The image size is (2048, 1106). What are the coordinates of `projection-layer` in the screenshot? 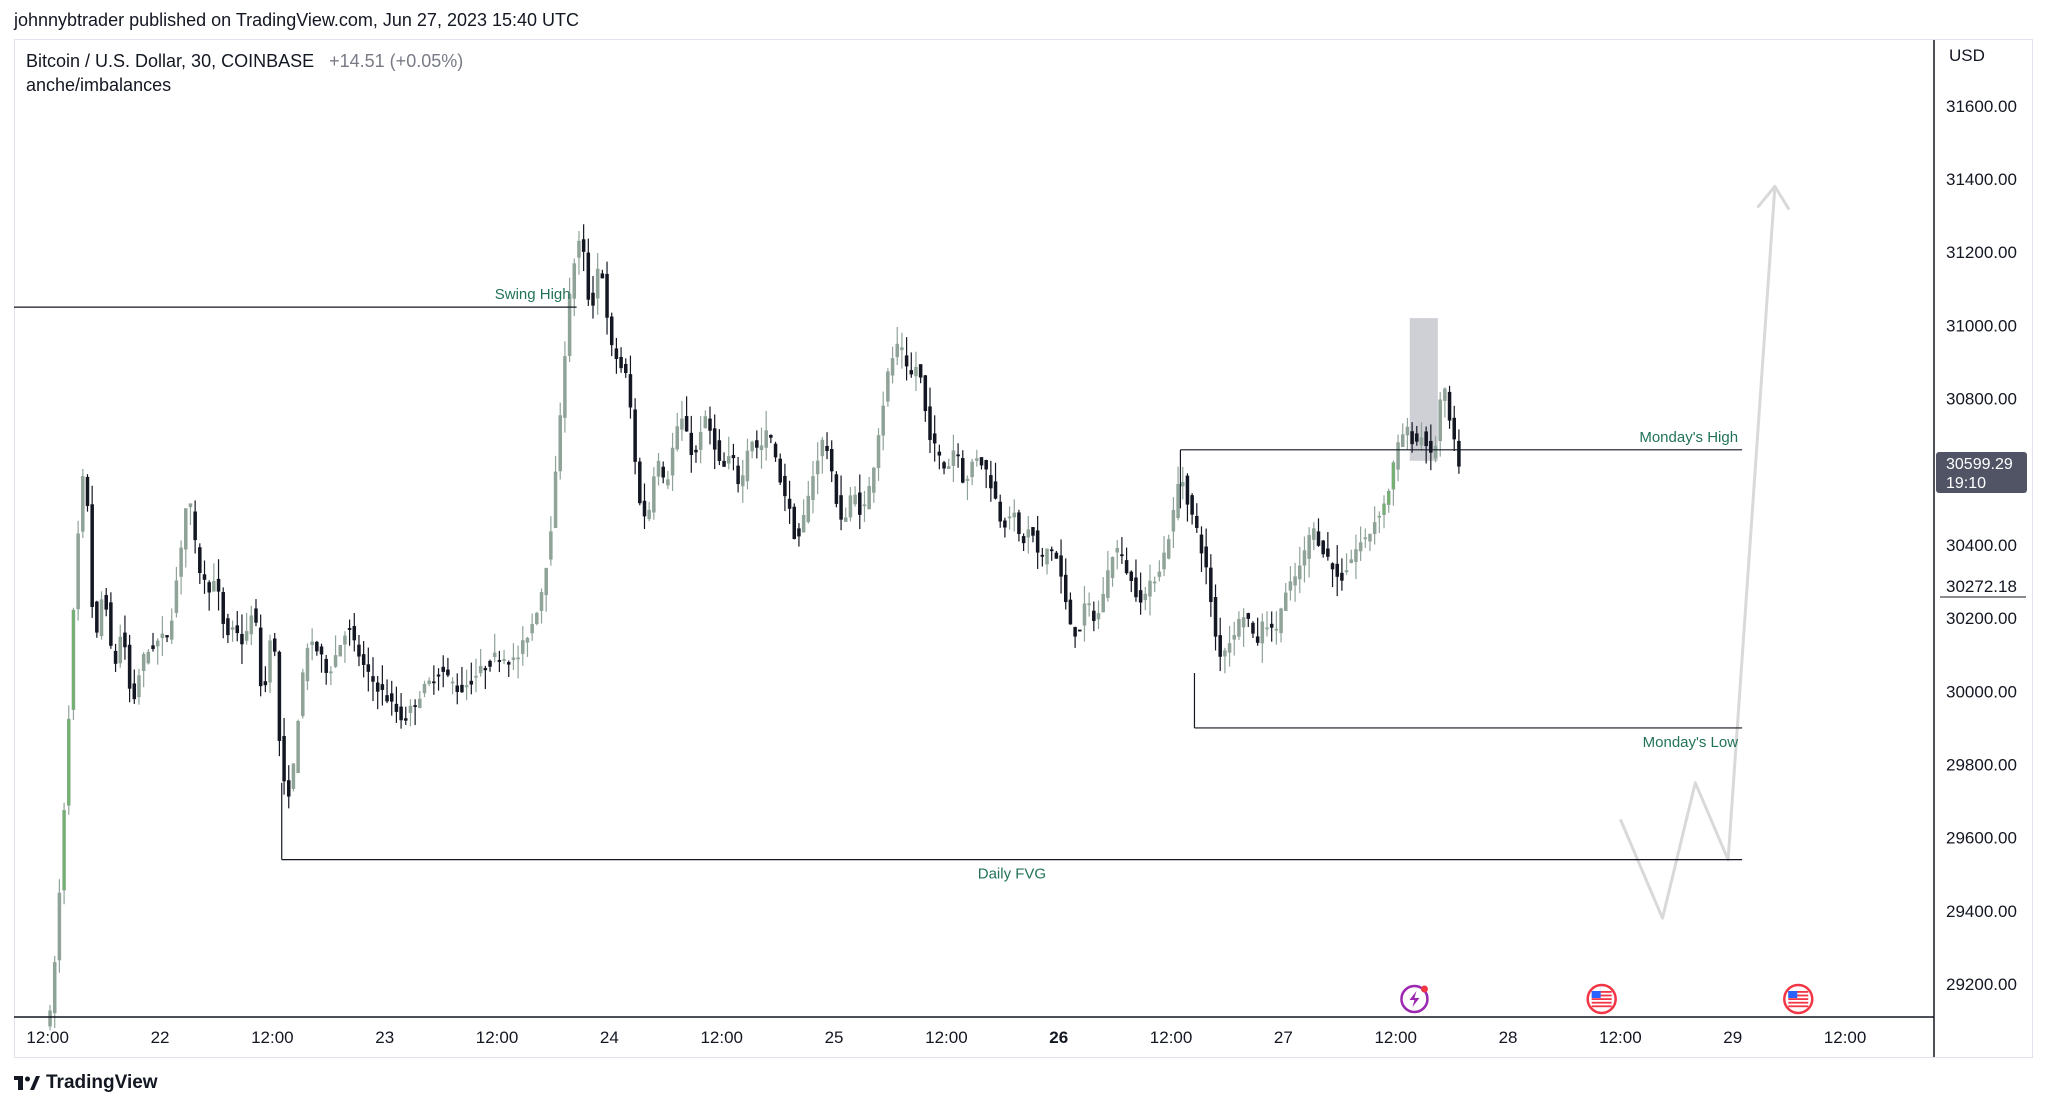 It's located at (1704, 552).